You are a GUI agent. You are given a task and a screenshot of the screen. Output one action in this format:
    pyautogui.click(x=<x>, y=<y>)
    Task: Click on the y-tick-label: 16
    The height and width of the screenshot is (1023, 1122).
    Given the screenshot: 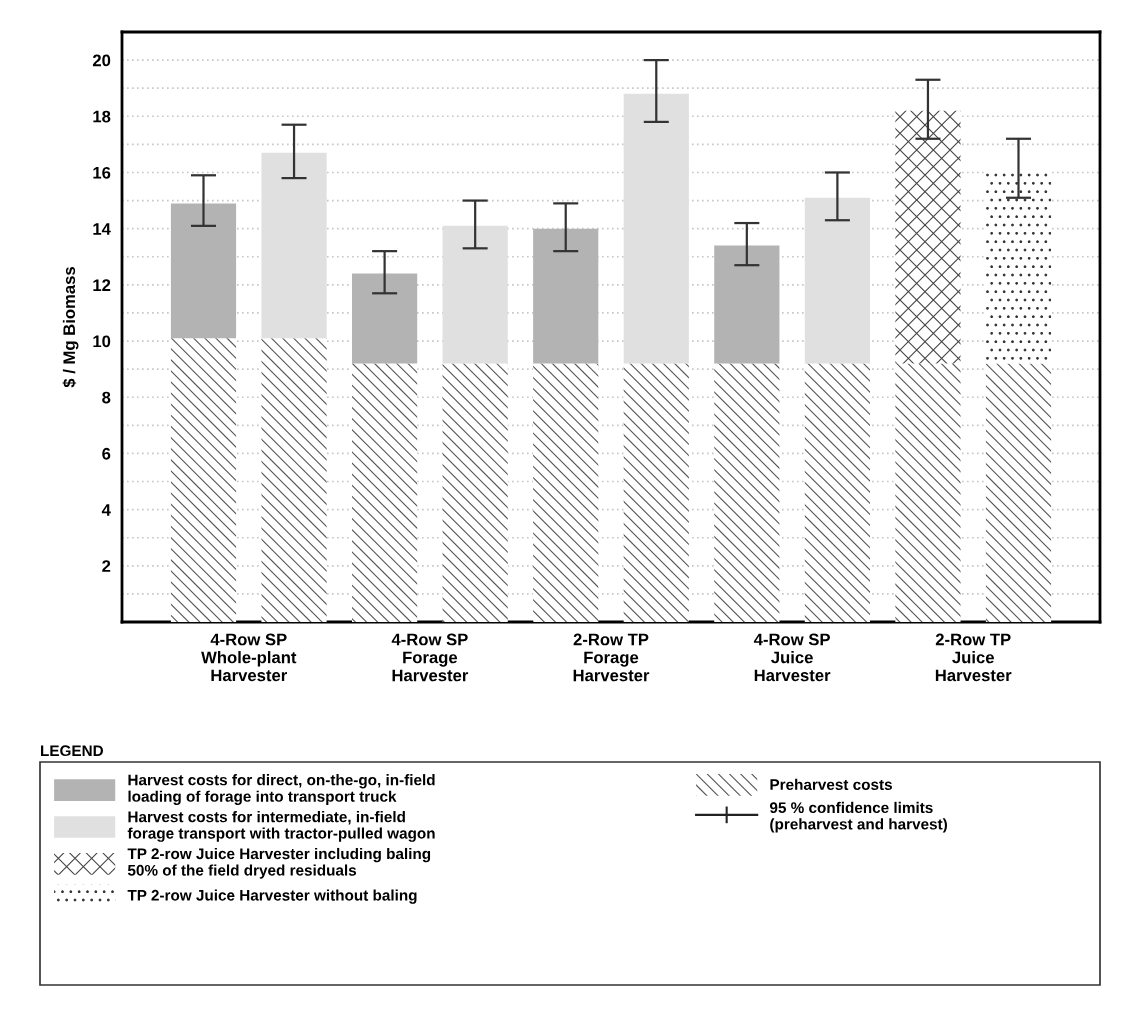 What is the action you would take?
    pyautogui.click(x=102, y=172)
    